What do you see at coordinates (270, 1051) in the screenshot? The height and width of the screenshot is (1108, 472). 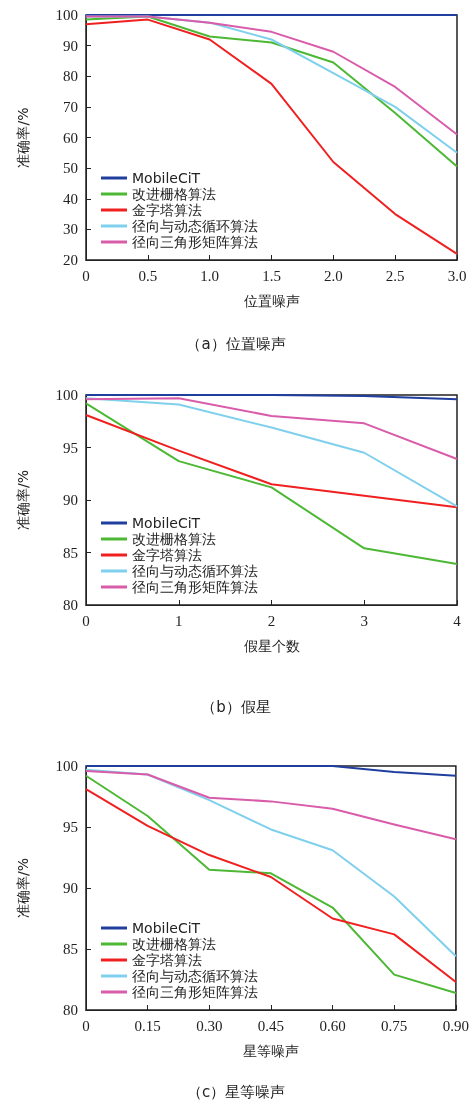 I see `x-axis-title: 星等噪声` at bounding box center [270, 1051].